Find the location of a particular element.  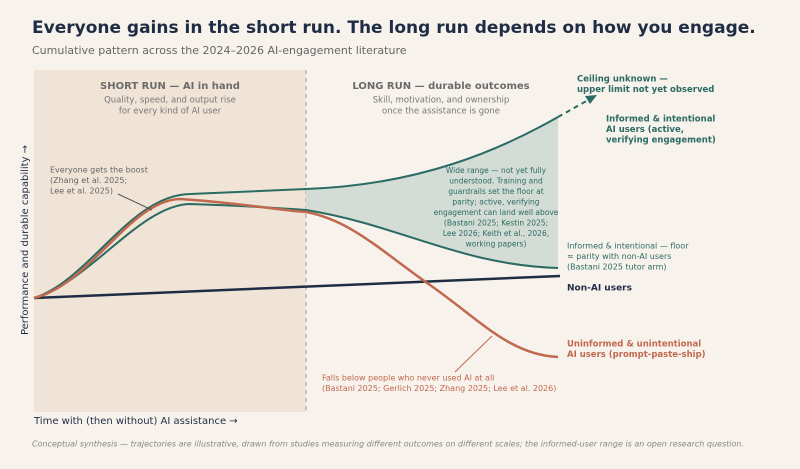

ceiling-note: upper limit not yet observed is located at coordinates (645, 90).